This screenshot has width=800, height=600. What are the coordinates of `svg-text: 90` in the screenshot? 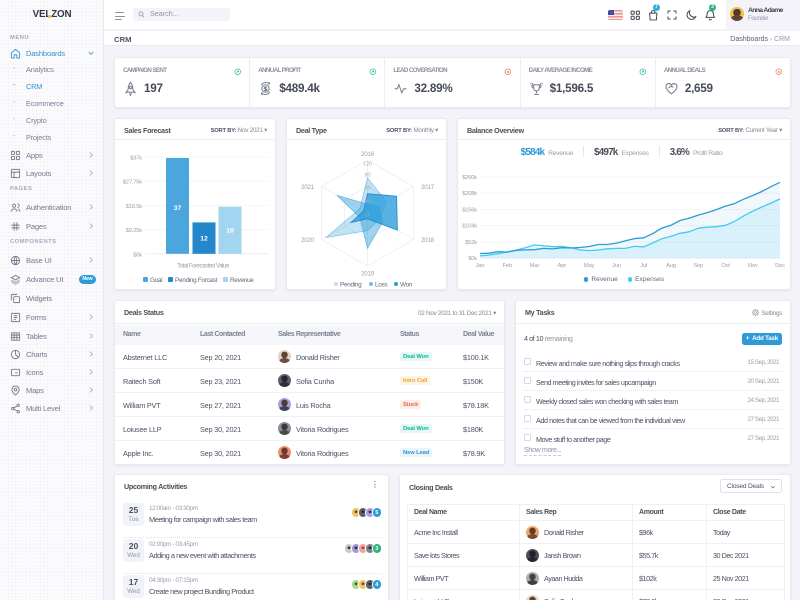 It's located at (368, 176).